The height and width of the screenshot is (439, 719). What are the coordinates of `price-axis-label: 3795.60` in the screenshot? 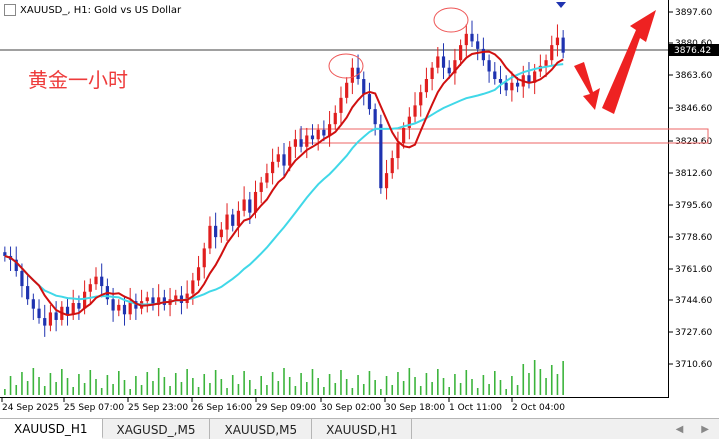 It's located at (693, 206).